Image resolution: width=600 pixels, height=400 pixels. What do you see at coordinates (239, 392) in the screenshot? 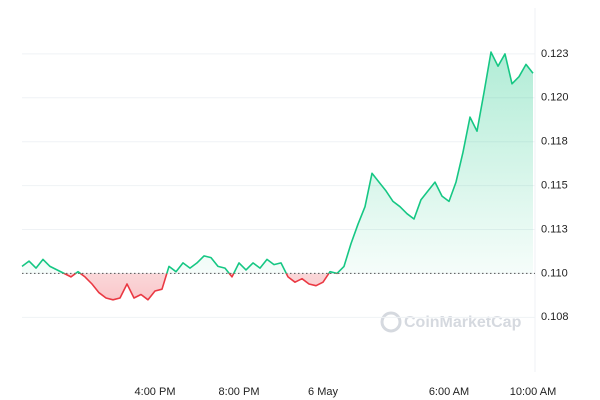
I see `x-tick-label: 8:00 PM` at bounding box center [239, 392].